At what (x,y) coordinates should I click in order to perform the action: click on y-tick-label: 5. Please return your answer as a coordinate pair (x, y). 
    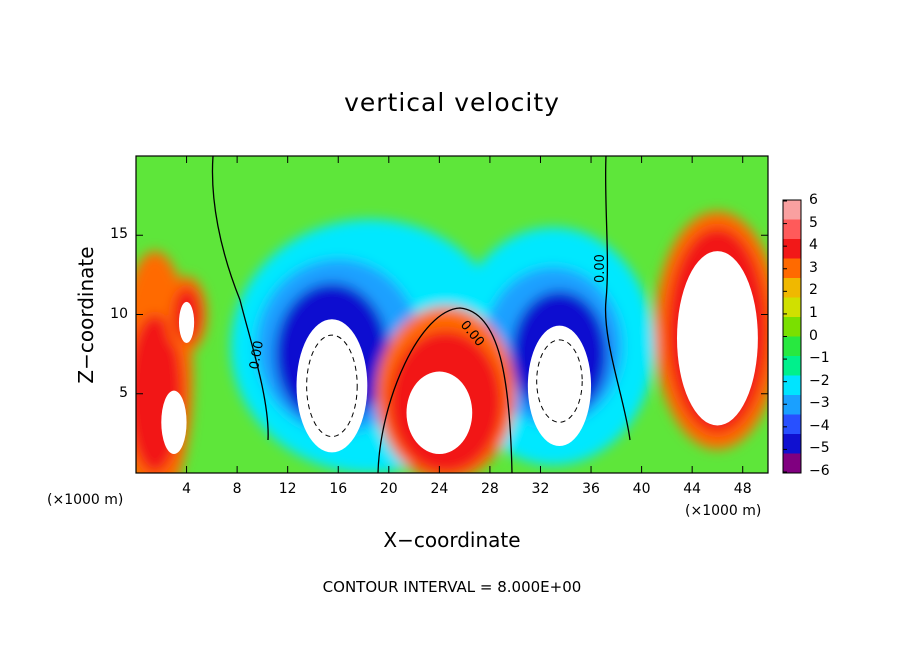
    Looking at the image, I should click on (123, 392).